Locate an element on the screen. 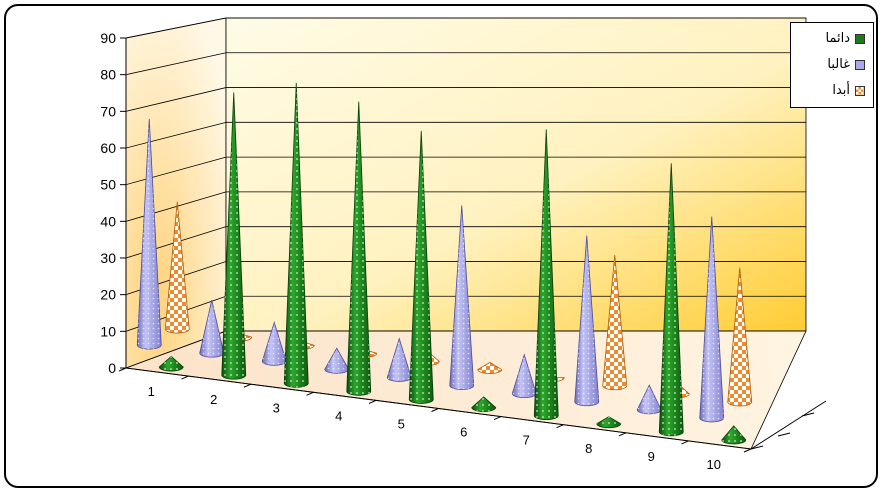 This screenshot has width=884, height=493. x-tick-label: 6 is located at coordinates (463, 432).